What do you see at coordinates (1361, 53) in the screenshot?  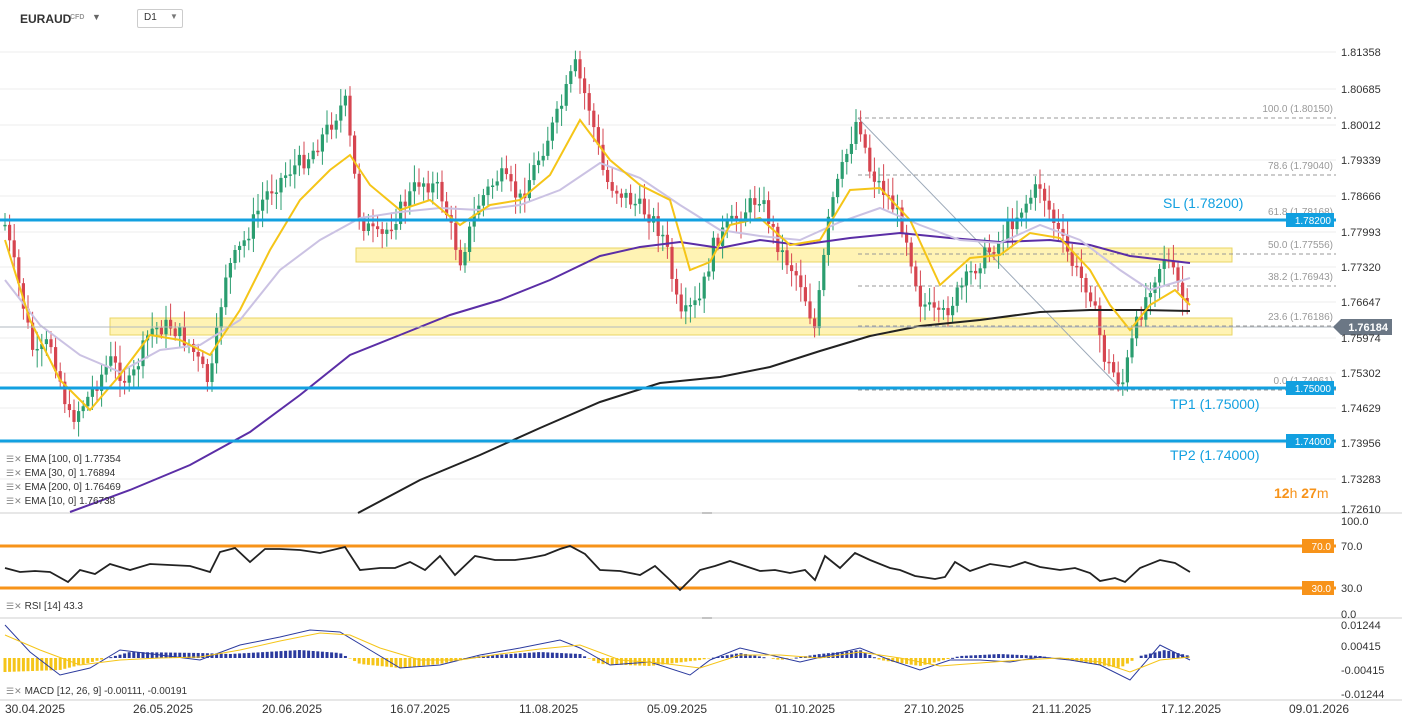 I see `svg-text: 1.81358` at bounding box center [1361, 53].